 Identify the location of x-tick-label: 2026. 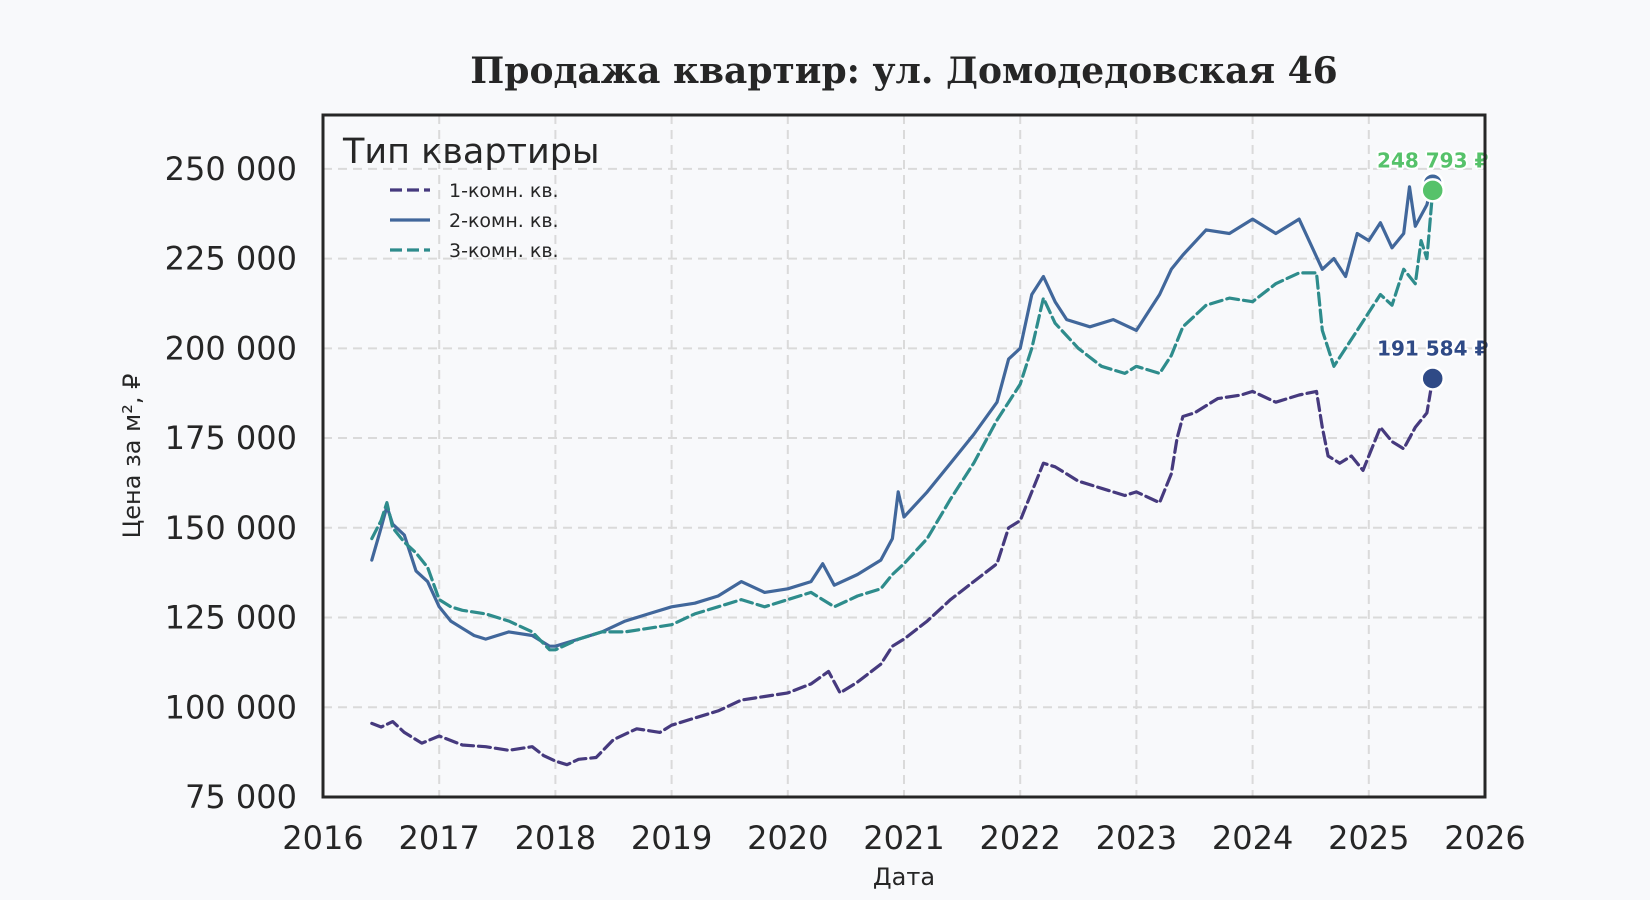
(1484, 838).